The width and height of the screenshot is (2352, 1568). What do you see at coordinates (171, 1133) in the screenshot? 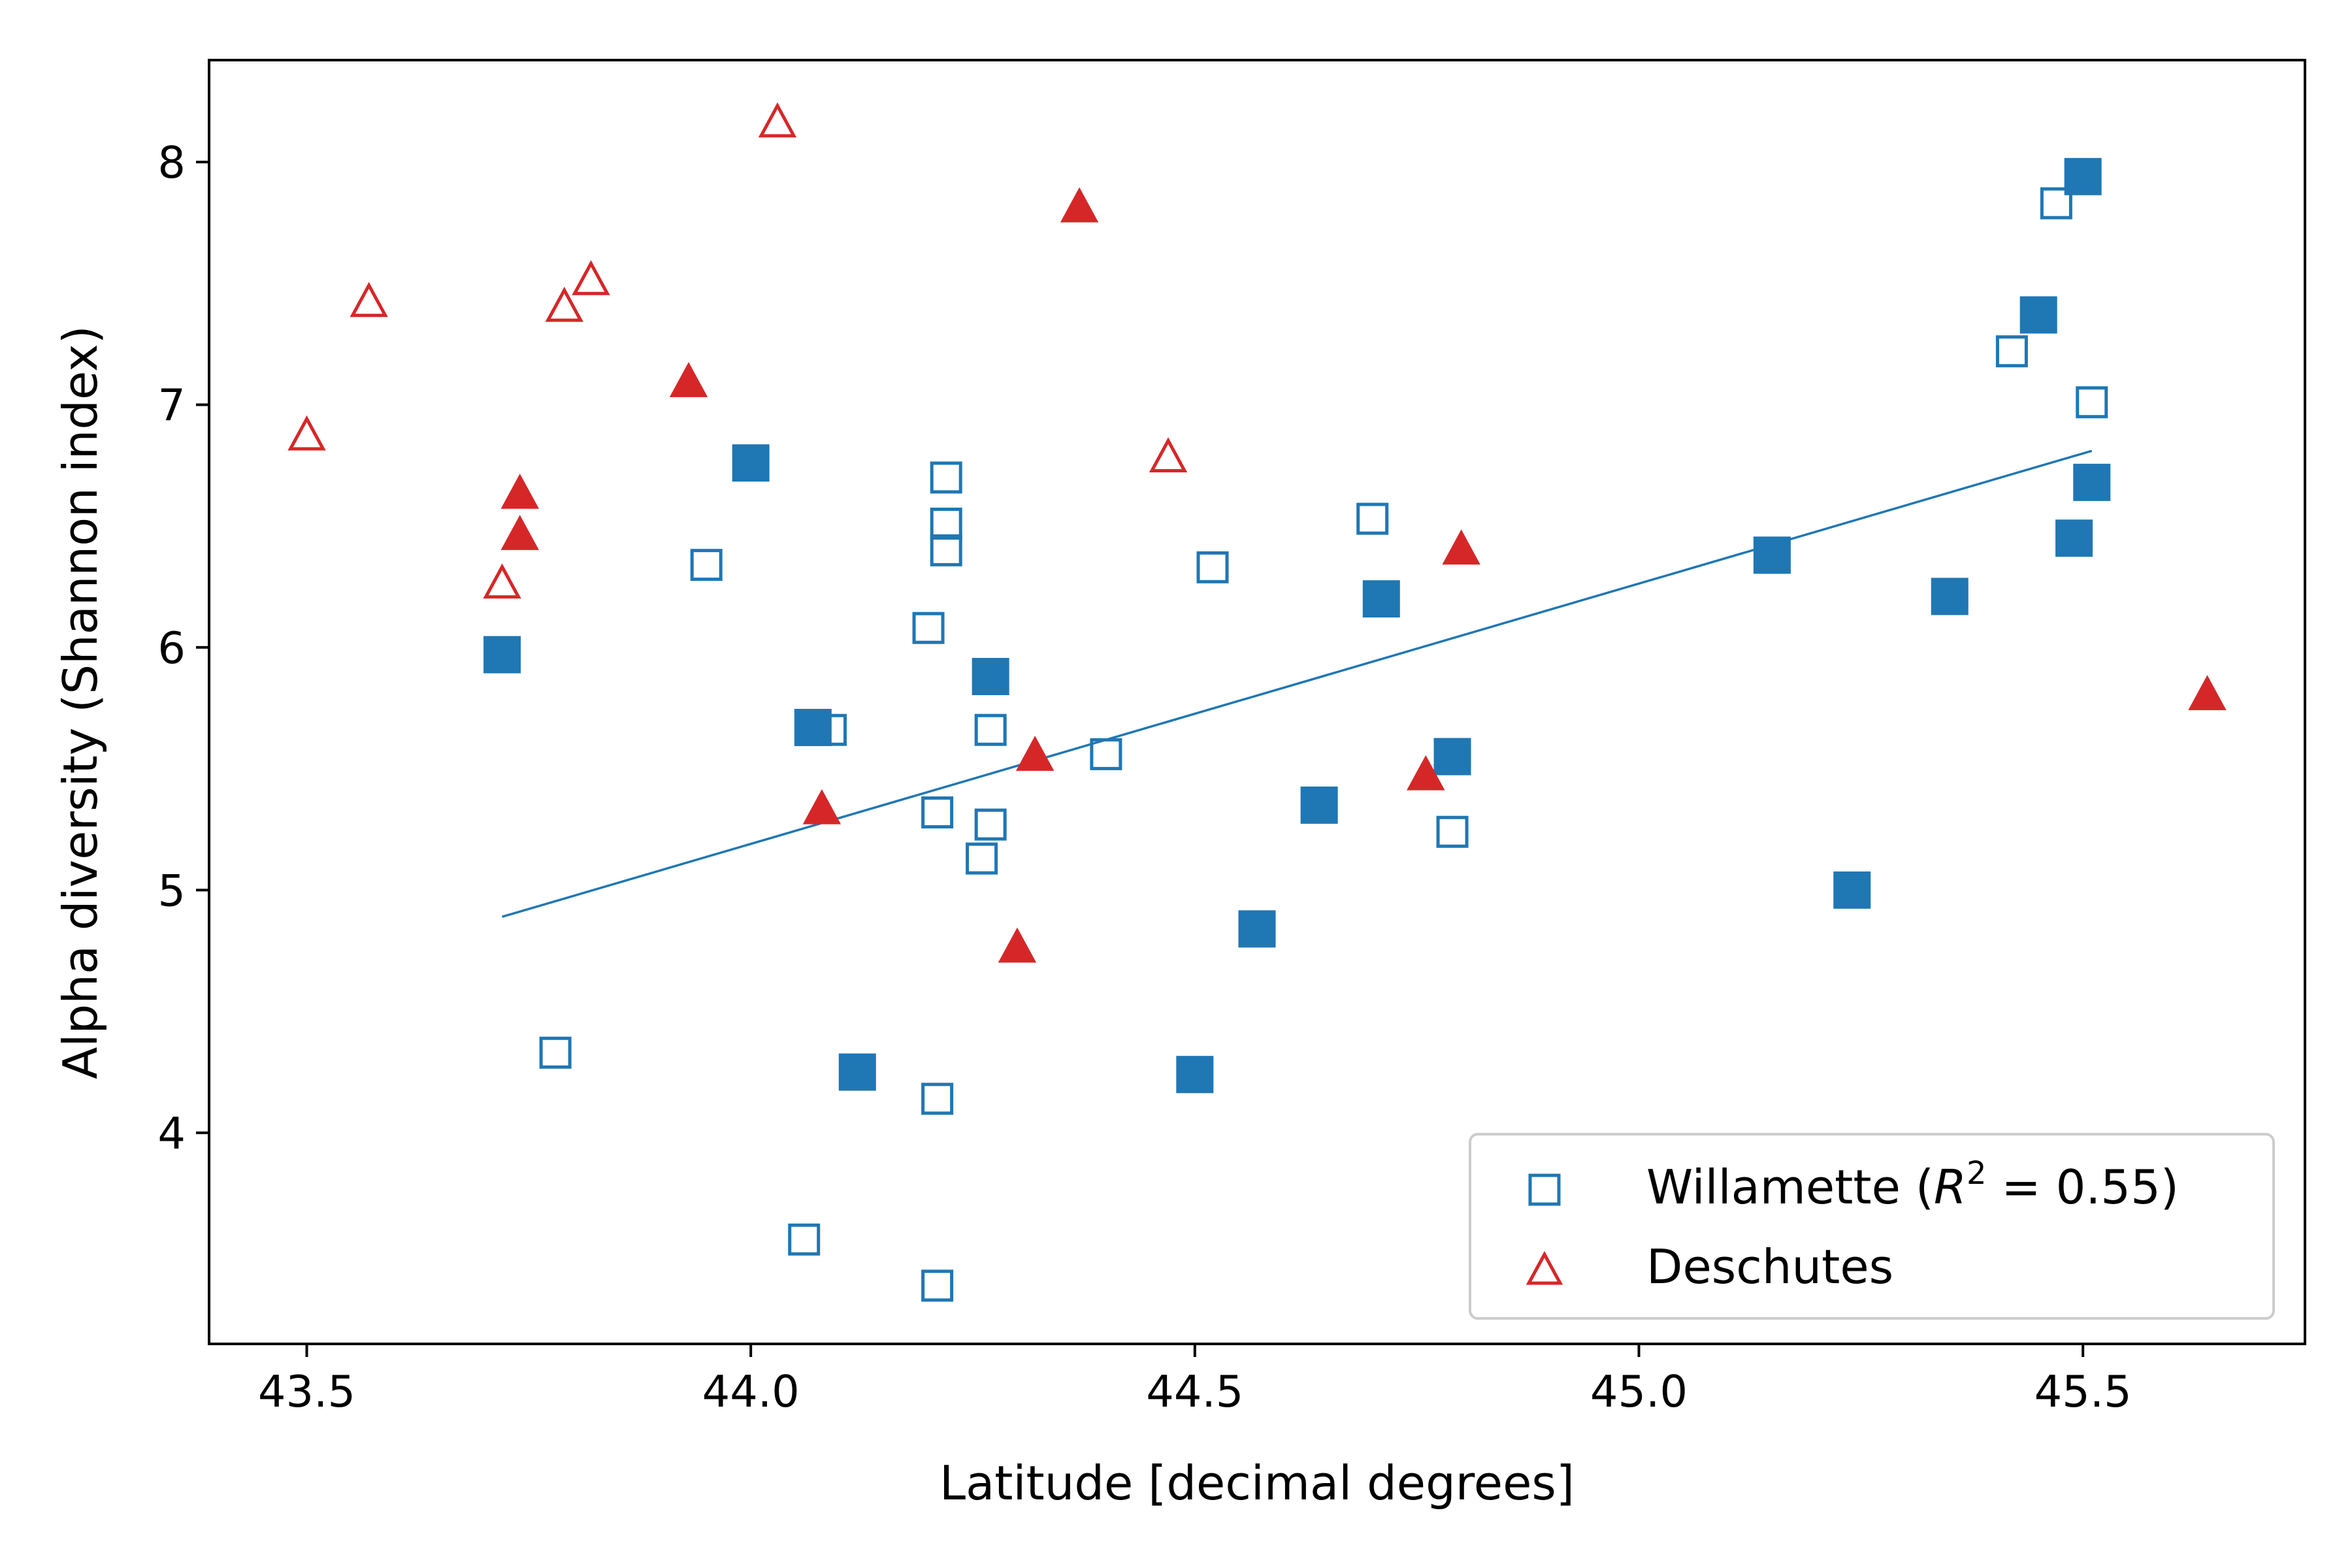
I see `y-tick-label: 4` at bounding box center [171, 1133].